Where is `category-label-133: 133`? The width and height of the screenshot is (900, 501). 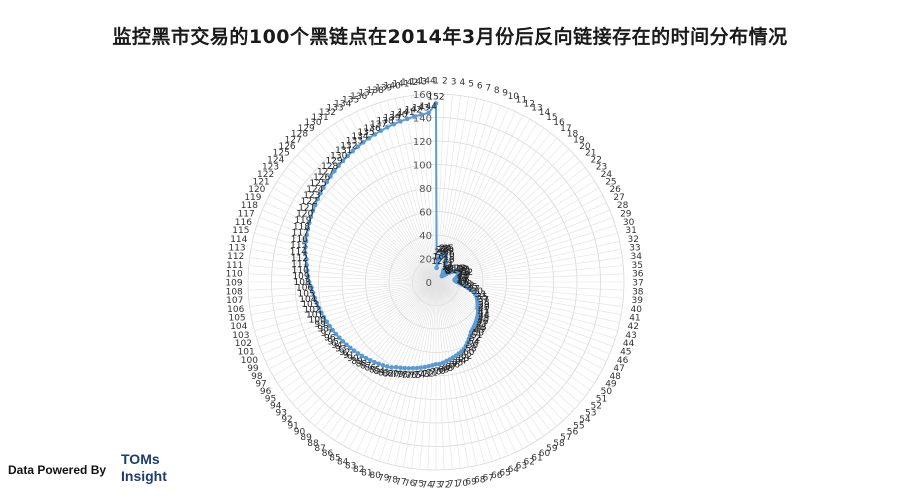 category-label-133: 133 is located at coordinates (334, 109).